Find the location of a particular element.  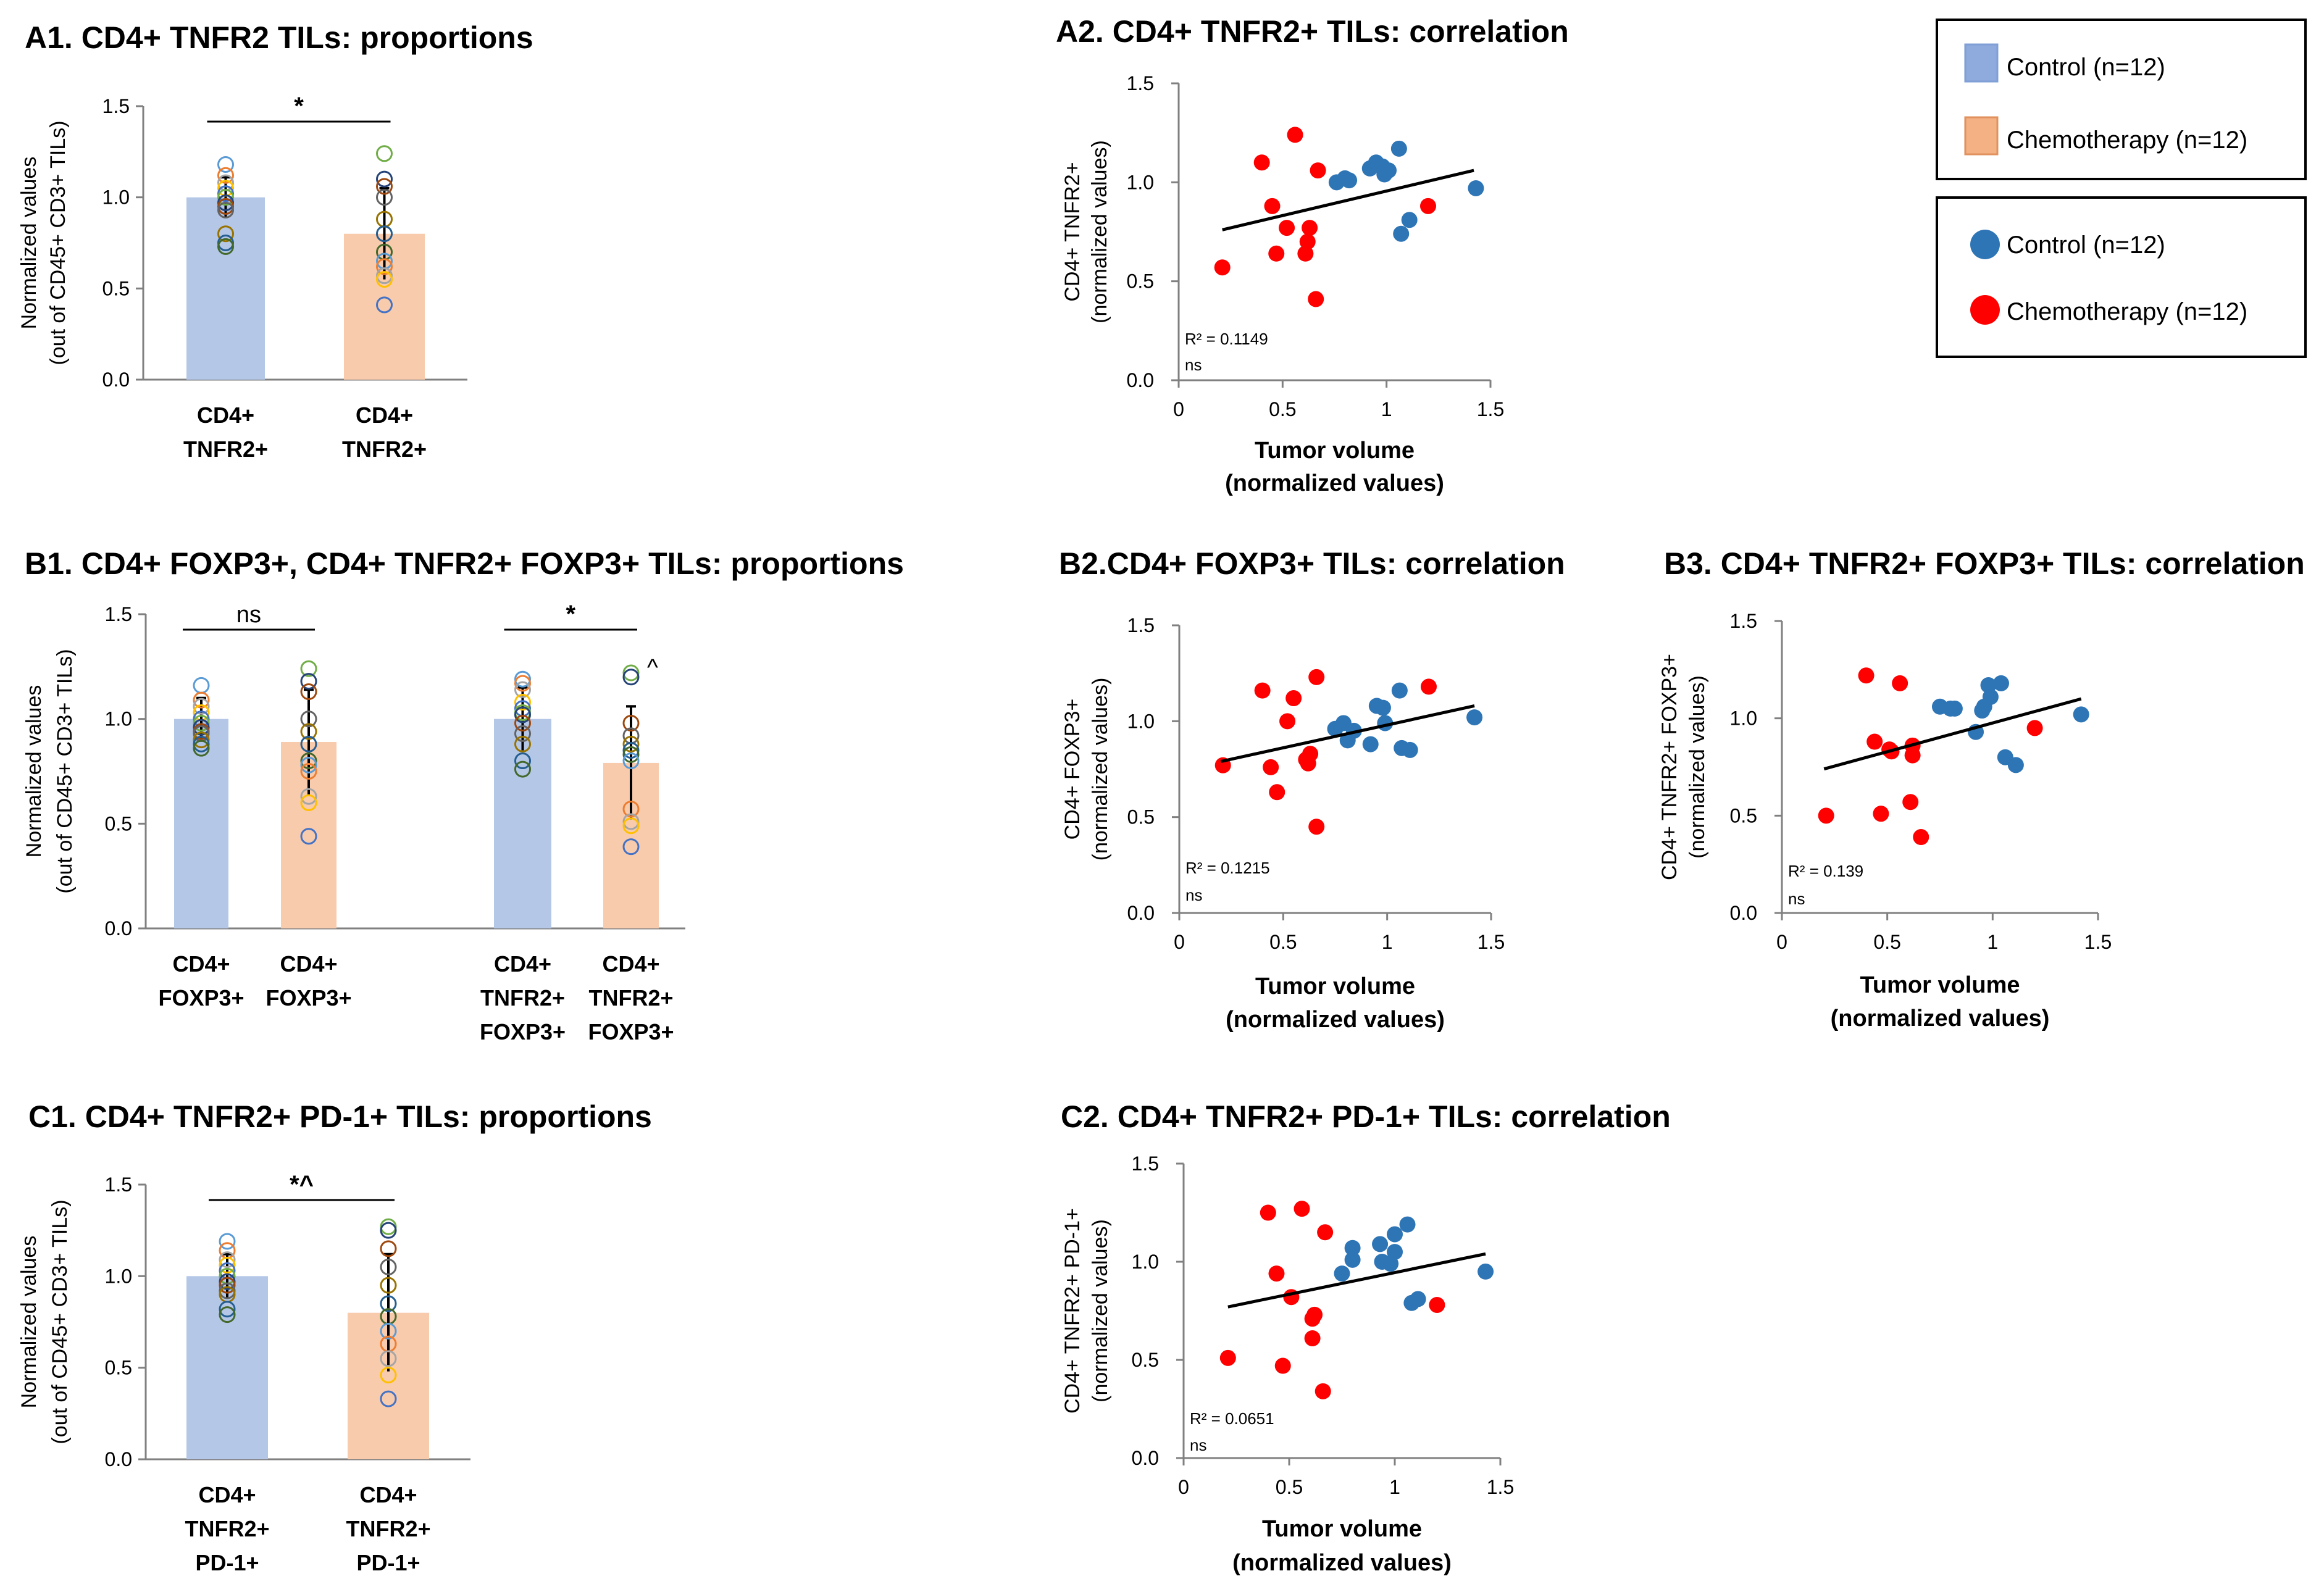

category-label: FOXP3+ is located at coordinates (308, 998).